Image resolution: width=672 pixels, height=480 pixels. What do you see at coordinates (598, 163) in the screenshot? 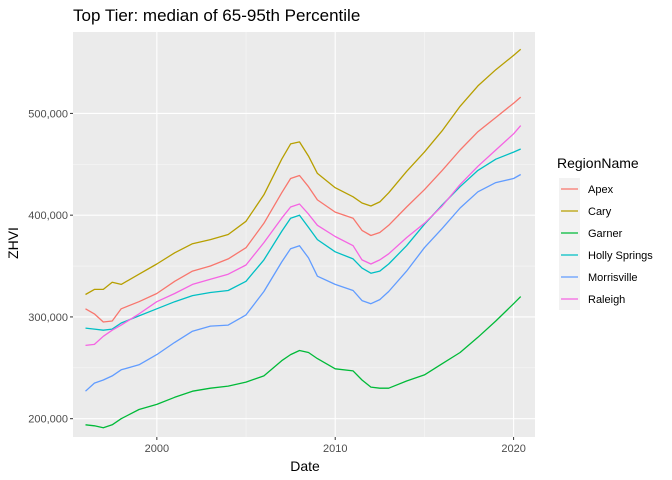
I see `legend-title: RegionName` at bounding box center [598, 163].